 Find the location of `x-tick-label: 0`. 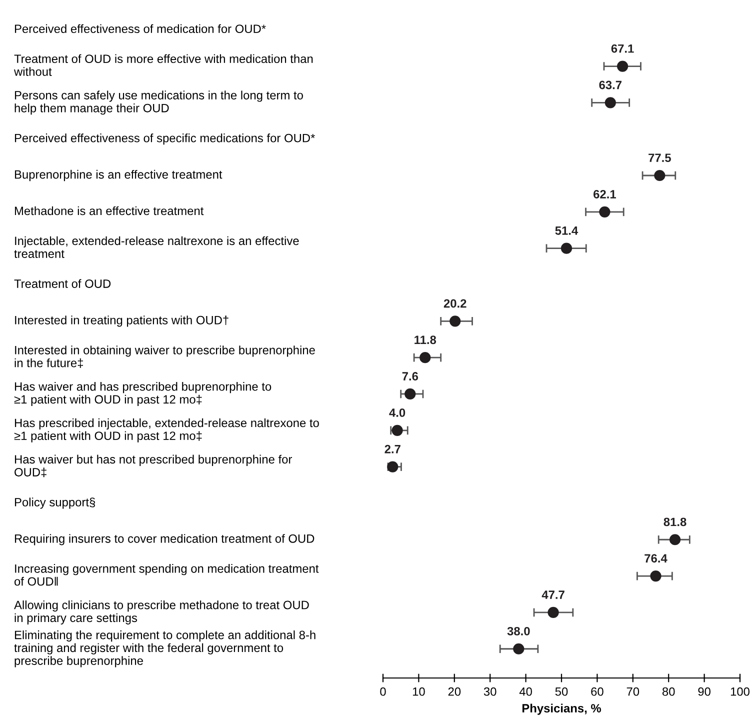

x-tick-label: 0 is located at coordinates (383, 691).